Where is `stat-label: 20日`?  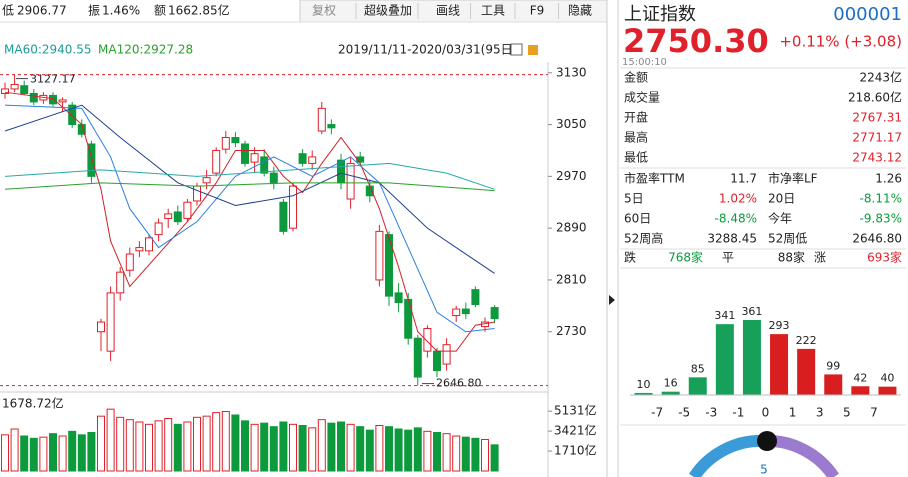 stat-label: 20日 is located at coordinates (781, 199).